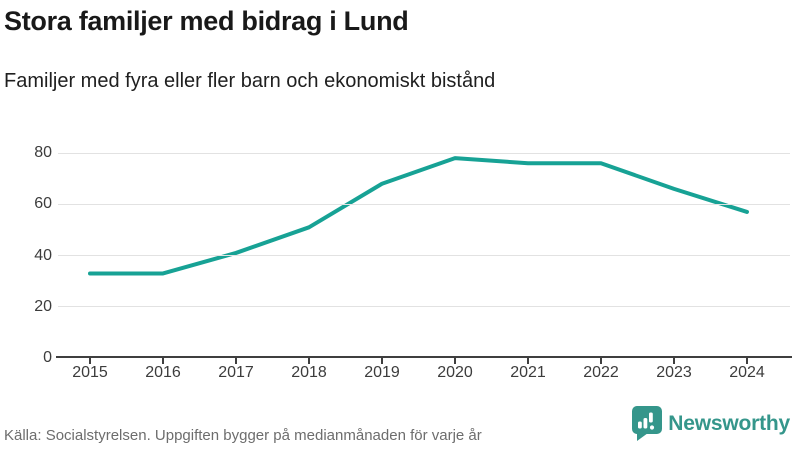 The height and width of the screenshot is (450, 800). What do you see at coordinates (382, 372) in the screenshot?
I see `x-axis-tick-label: 2019` at bounding box center [382, 372].